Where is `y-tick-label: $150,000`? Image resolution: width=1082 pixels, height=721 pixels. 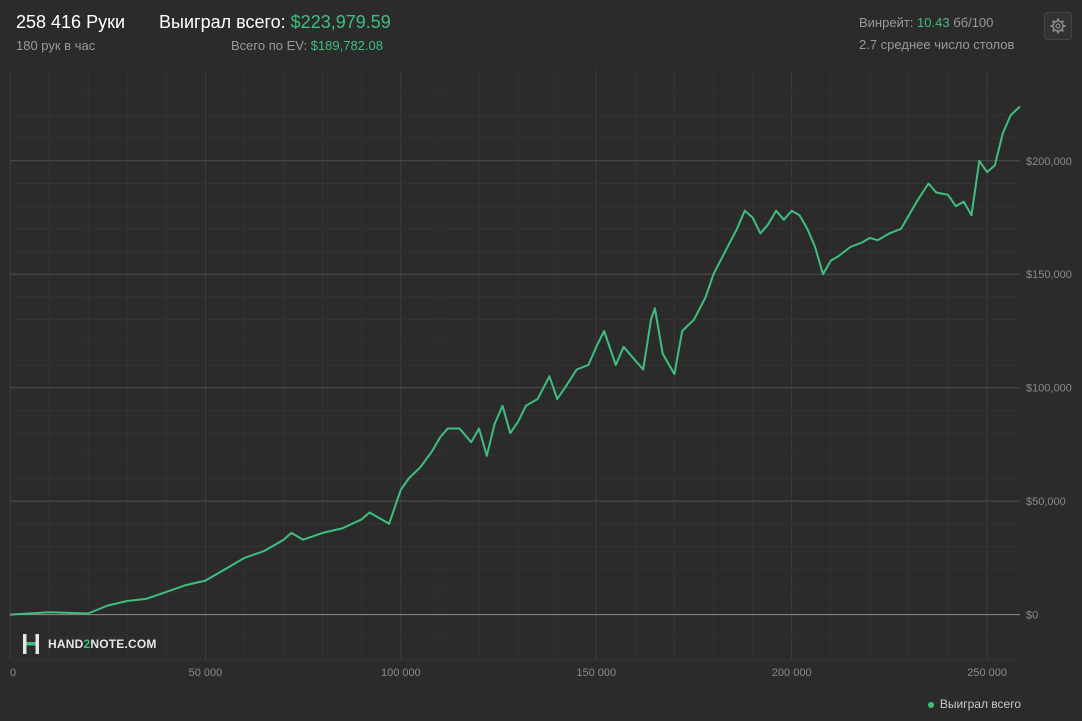
y-tick-label: $150,000 is located at coordinates (1049, 275).